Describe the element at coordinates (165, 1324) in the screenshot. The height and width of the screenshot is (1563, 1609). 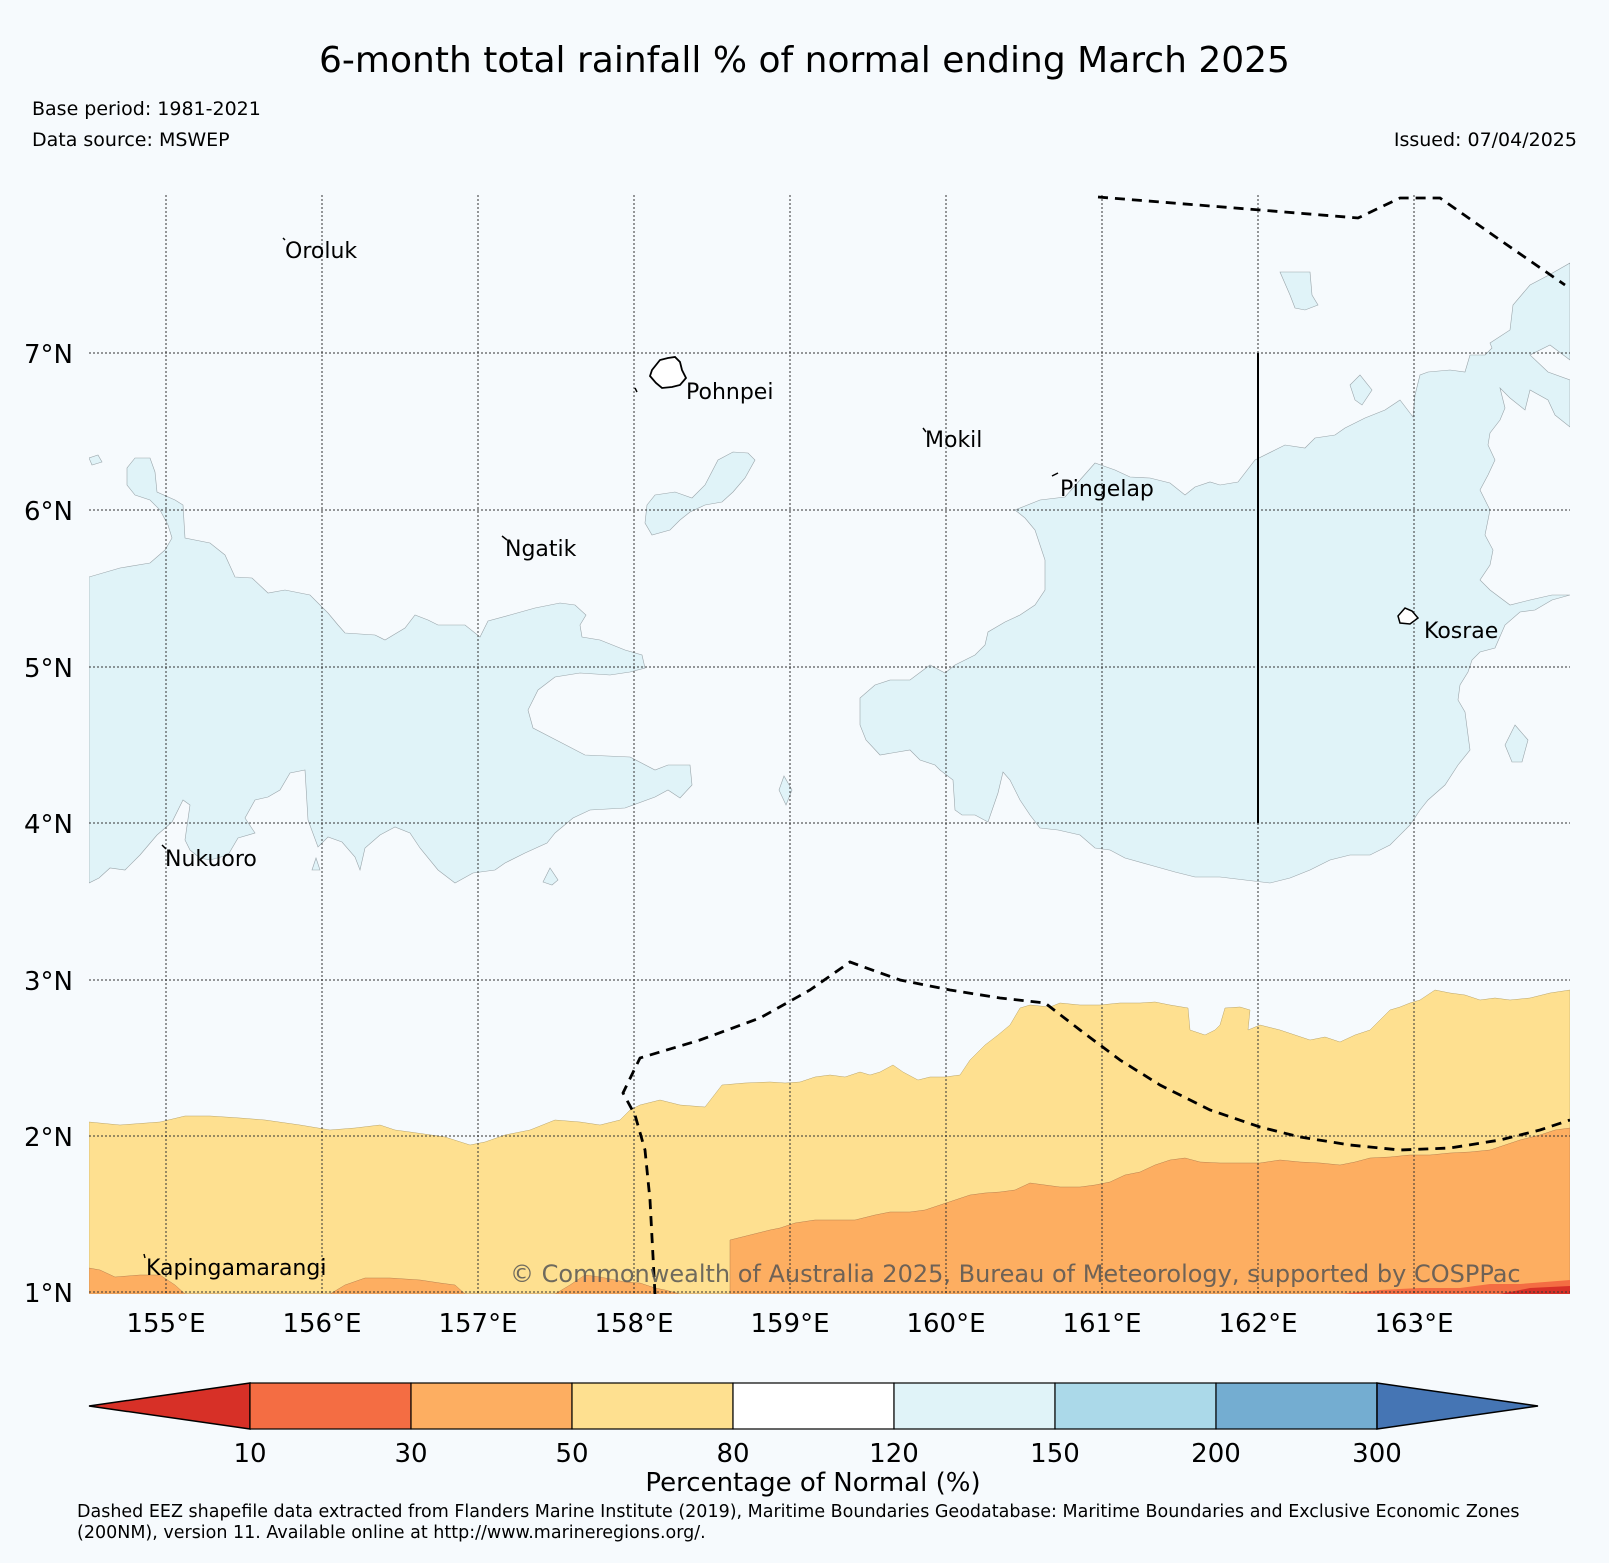
I see `lon-label-155e: 155°E` at that location.